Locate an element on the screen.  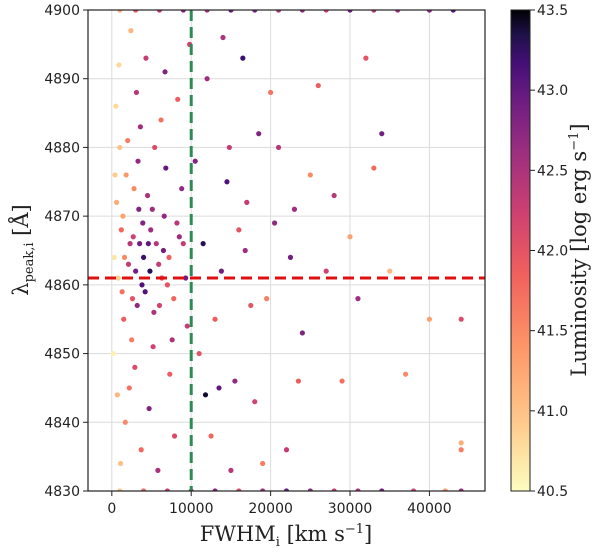
x-tick-label: 10000 is located at coordinates (191, 509).